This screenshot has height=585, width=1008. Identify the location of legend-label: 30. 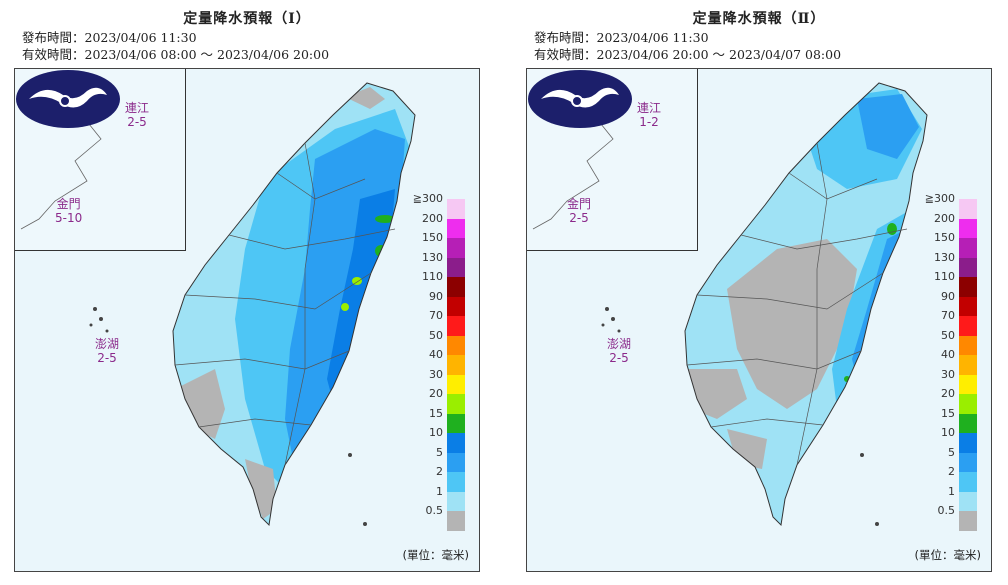
(948, 374).